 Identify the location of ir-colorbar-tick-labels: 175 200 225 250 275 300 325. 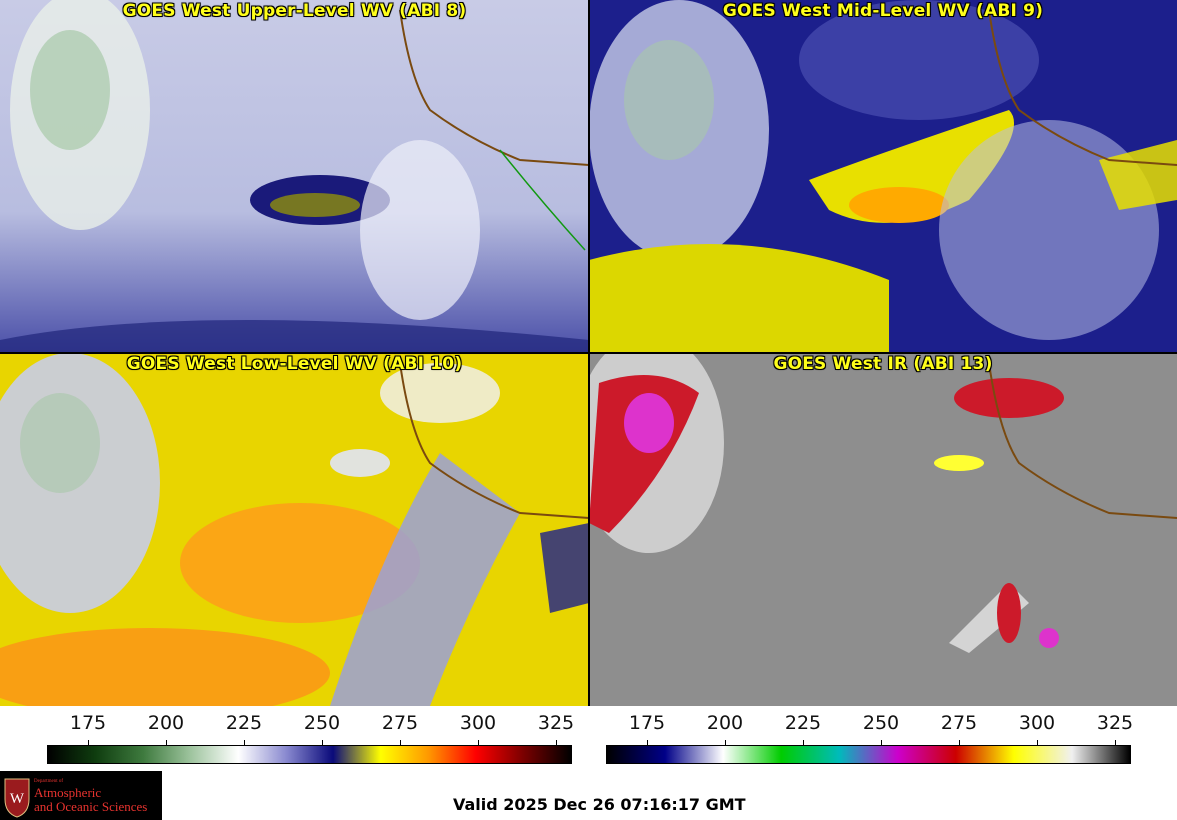
(883, 725).